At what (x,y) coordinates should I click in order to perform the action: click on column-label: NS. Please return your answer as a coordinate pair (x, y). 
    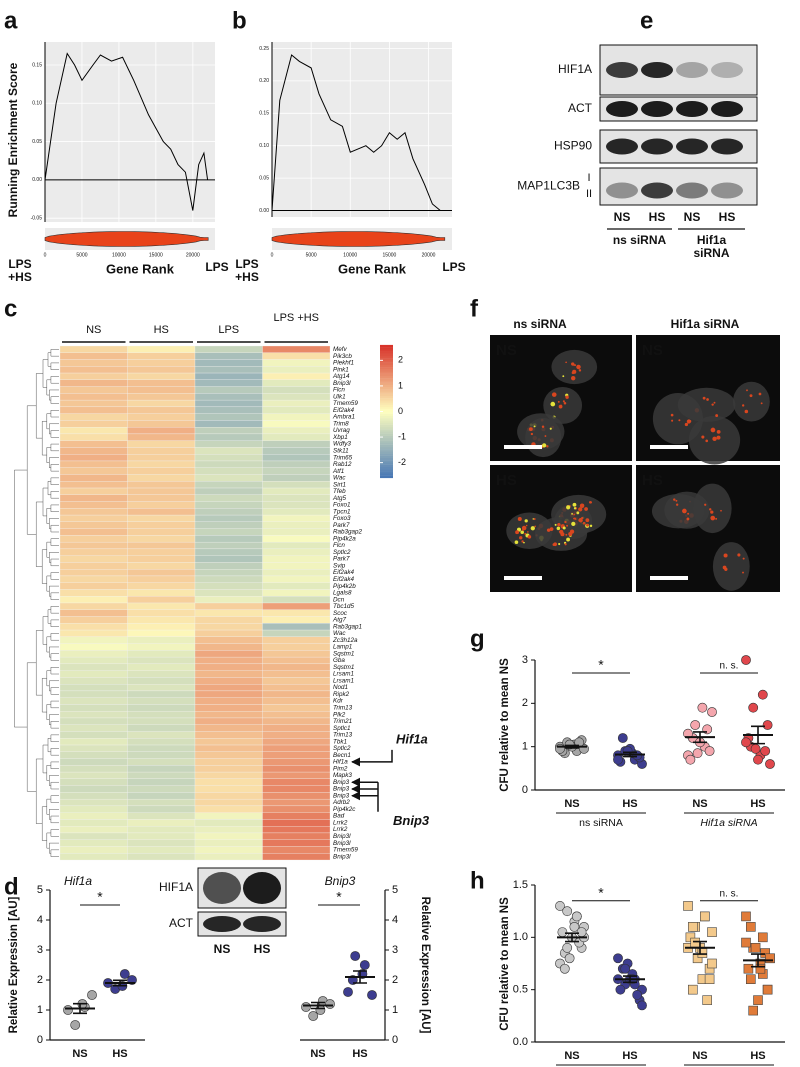
    Looking at the image, I should click on (94, 330).